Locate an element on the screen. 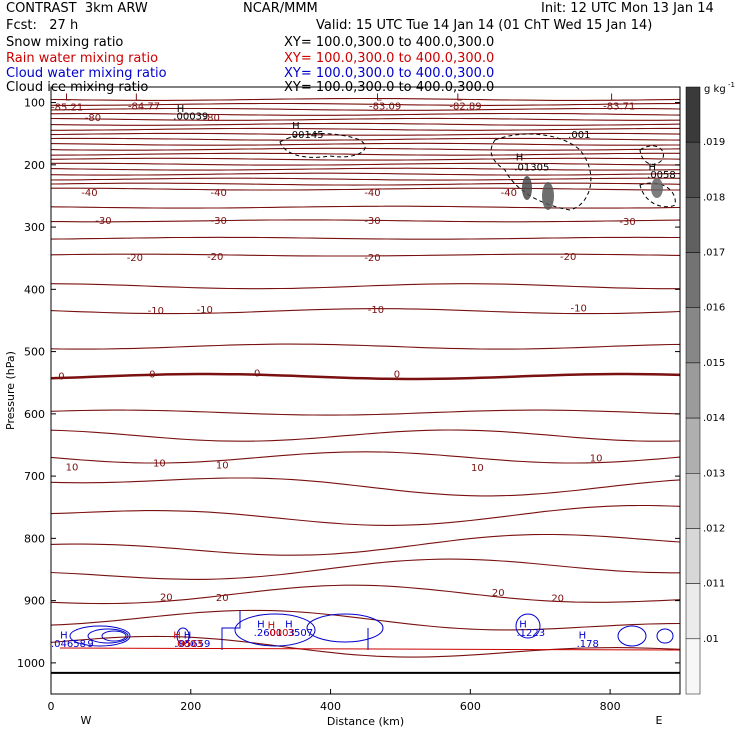  extremum-label: -83.09 is located at coordinates (385, 106).